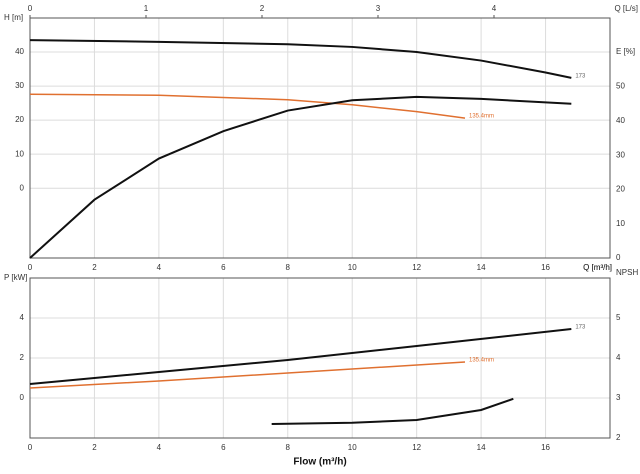 The image size is (640, 474). I want to click on x2-axis-label: Q [L/s], so click(626, 8).